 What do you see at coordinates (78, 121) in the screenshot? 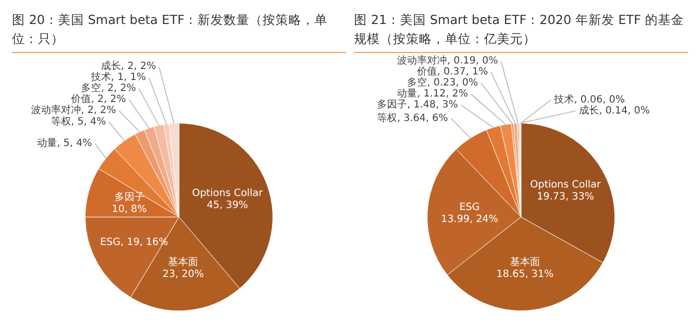
I see `slice-label: 等权, 5, 4%` at bounding box center [78, 121].